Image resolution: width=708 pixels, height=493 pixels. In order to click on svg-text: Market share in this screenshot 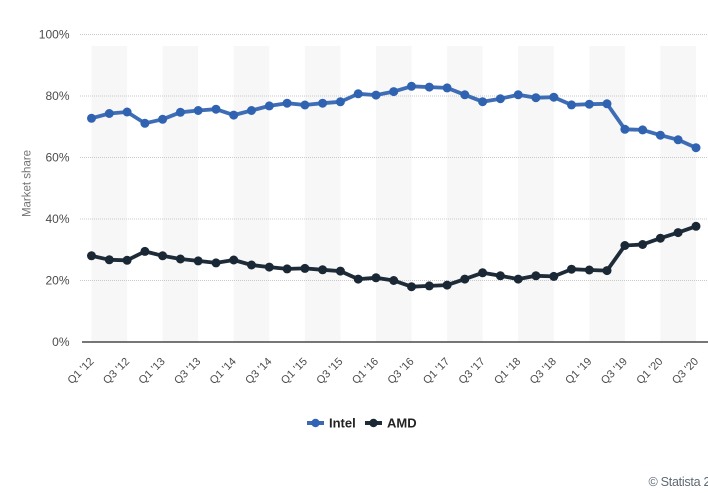, I will do `click(28, 183)`.